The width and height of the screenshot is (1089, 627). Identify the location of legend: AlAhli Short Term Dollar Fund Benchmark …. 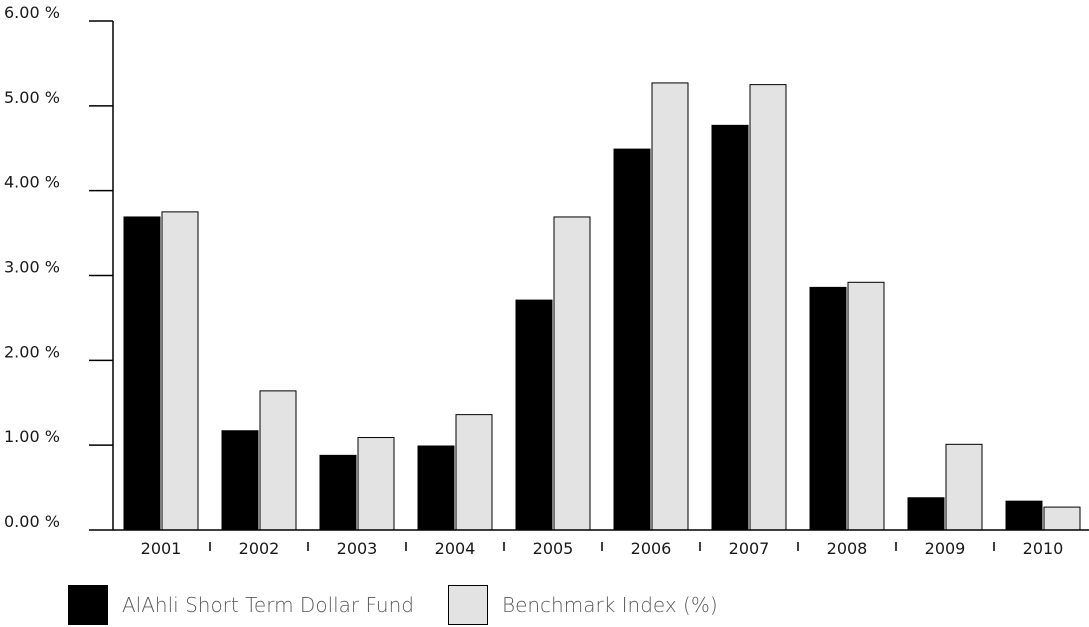
(410, 605).